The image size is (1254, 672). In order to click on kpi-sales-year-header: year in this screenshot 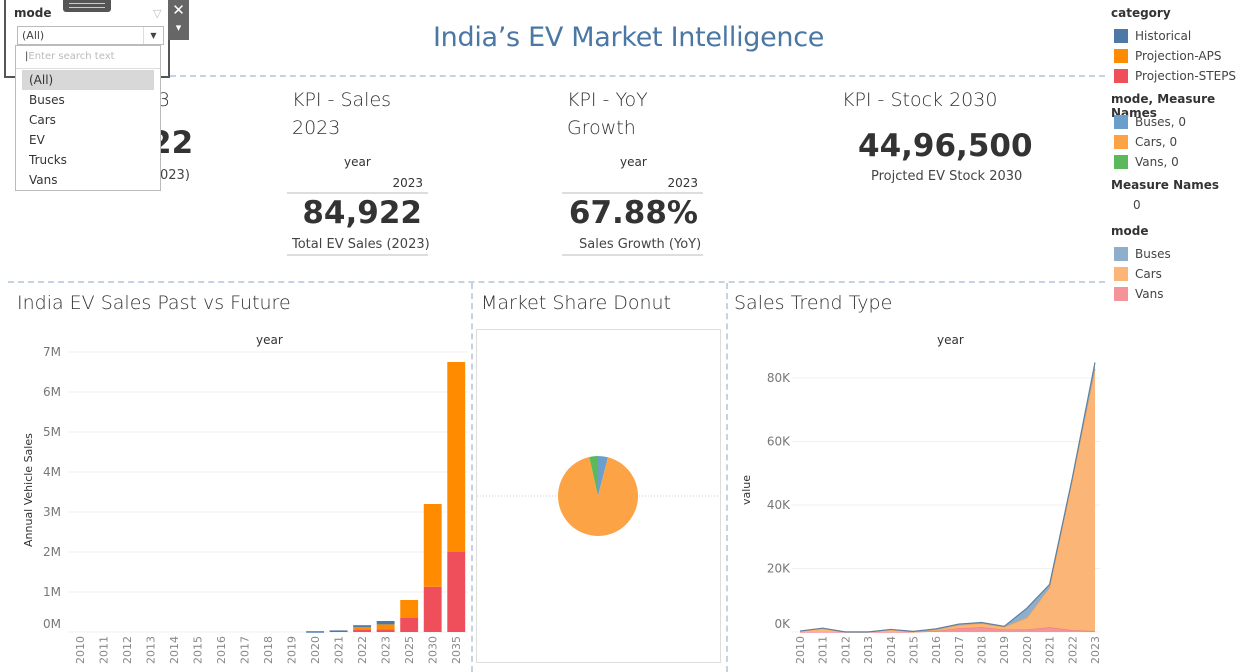, I will do `click(357, 162)`.